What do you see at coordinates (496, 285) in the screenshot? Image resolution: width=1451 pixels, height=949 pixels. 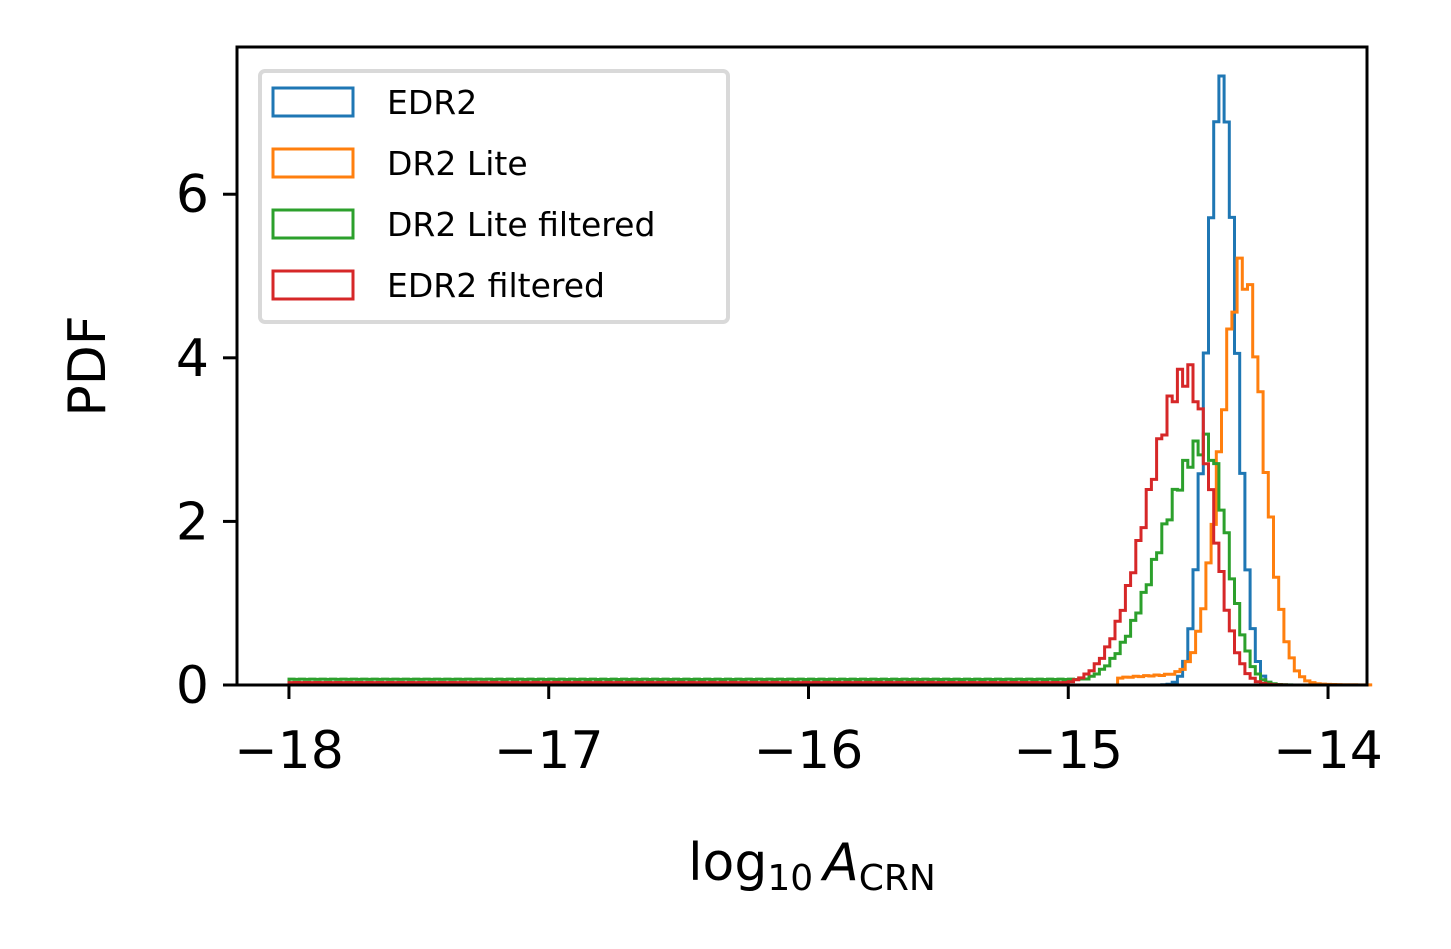 I see `legend-label: EDR2 filtered` at bounding box center [496, 285].